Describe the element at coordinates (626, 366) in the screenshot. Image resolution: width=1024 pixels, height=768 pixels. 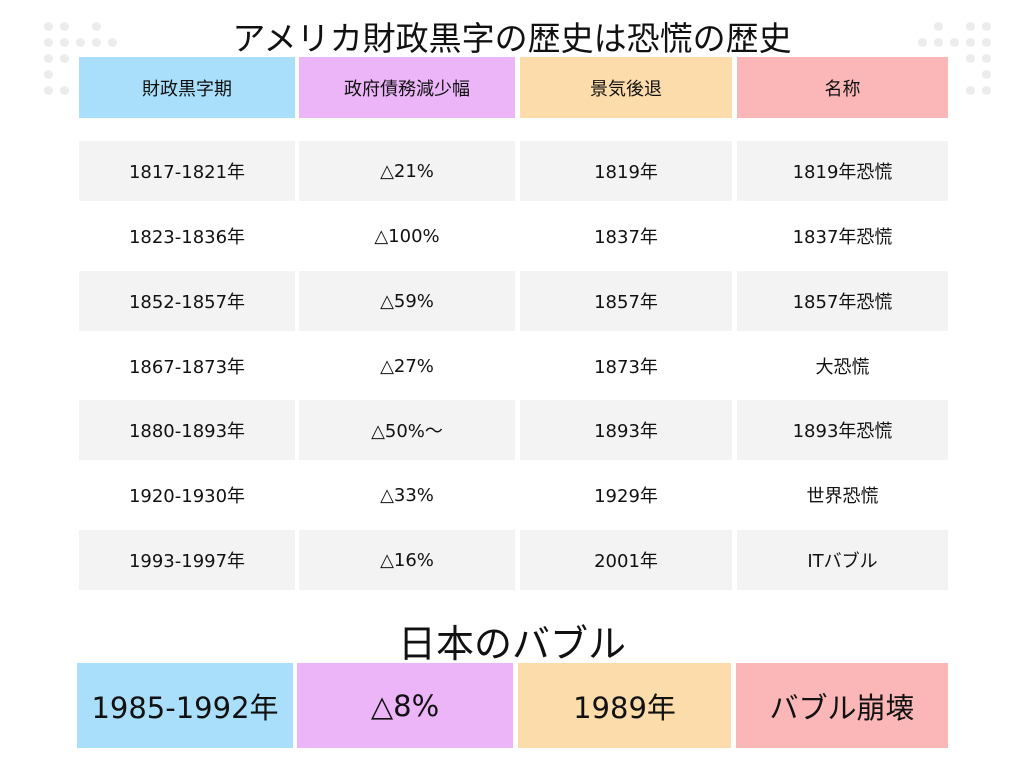
I see `cell-recession: 1873年` at that location.